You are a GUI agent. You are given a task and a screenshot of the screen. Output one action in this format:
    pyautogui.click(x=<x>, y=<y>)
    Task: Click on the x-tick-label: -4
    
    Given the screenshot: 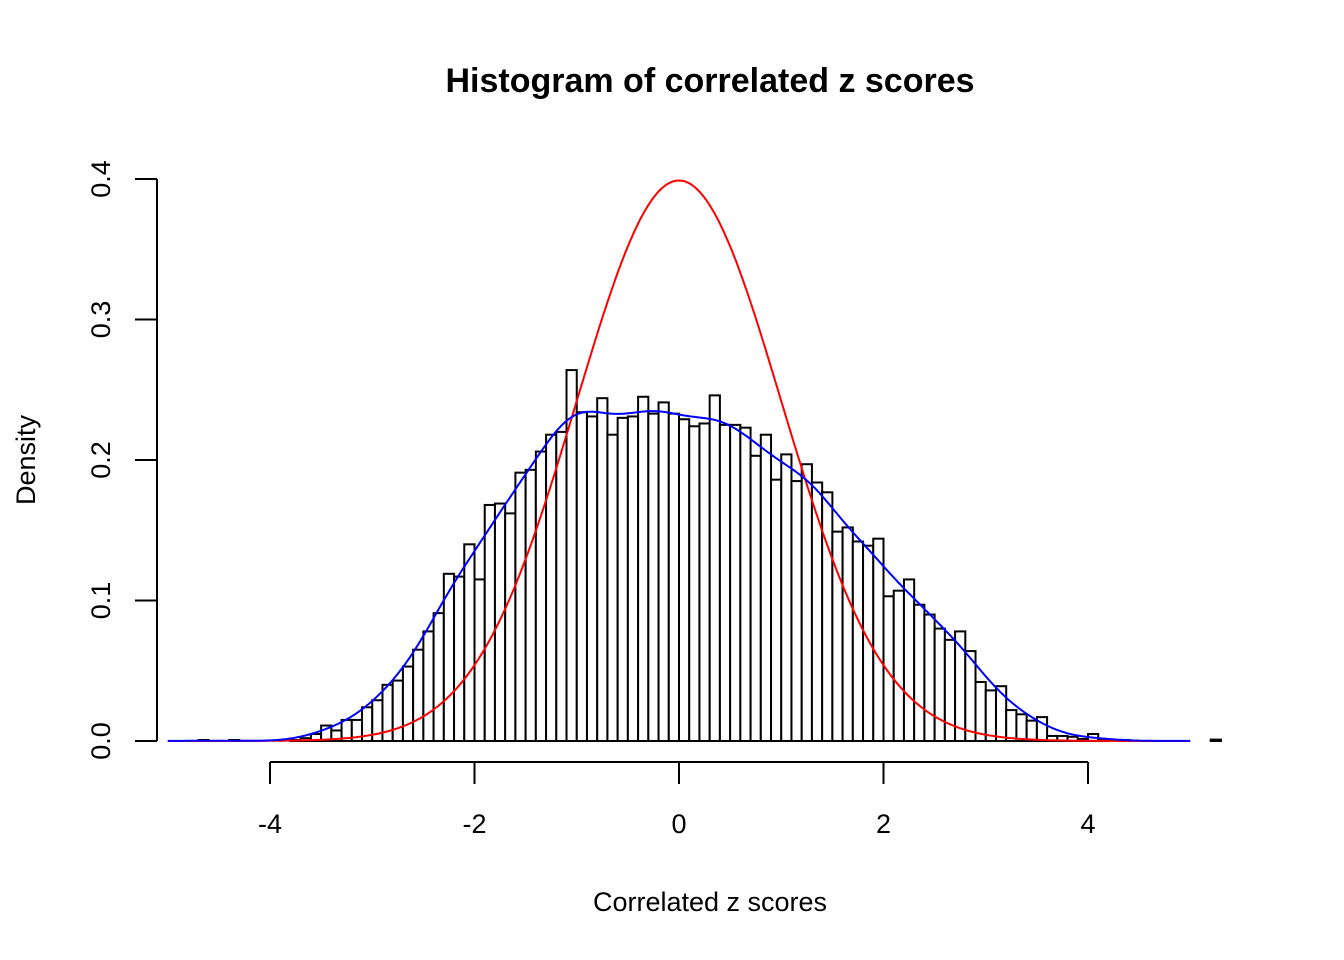 What is the action you would take?
    pyautogui.click(x=270, y=824)
    